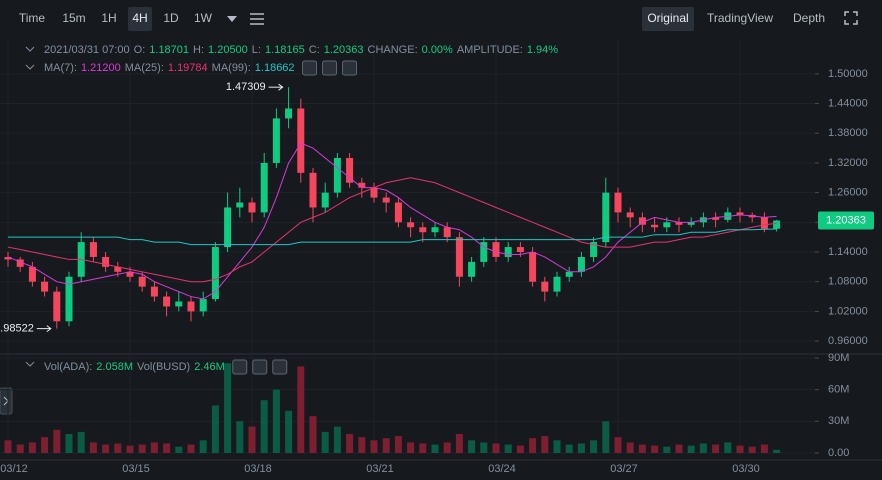 The image size is (882, 480). I want to click on x-tick-label: 03/30, so click(746, 469).